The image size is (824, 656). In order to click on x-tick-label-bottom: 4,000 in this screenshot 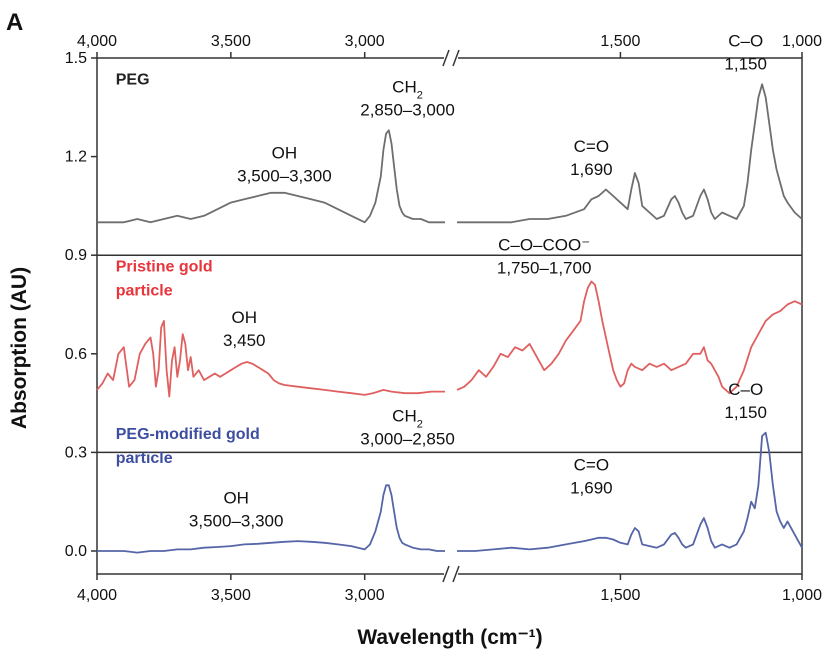, I will do `click(97, 595)`.